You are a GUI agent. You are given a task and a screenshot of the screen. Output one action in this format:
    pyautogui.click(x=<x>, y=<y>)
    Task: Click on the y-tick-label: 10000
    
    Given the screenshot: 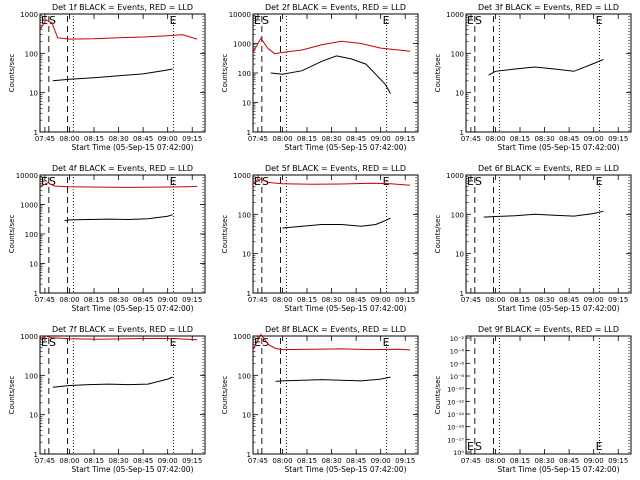 What is the action you would take?
    pyautogui.click(x=240, y=15)
    